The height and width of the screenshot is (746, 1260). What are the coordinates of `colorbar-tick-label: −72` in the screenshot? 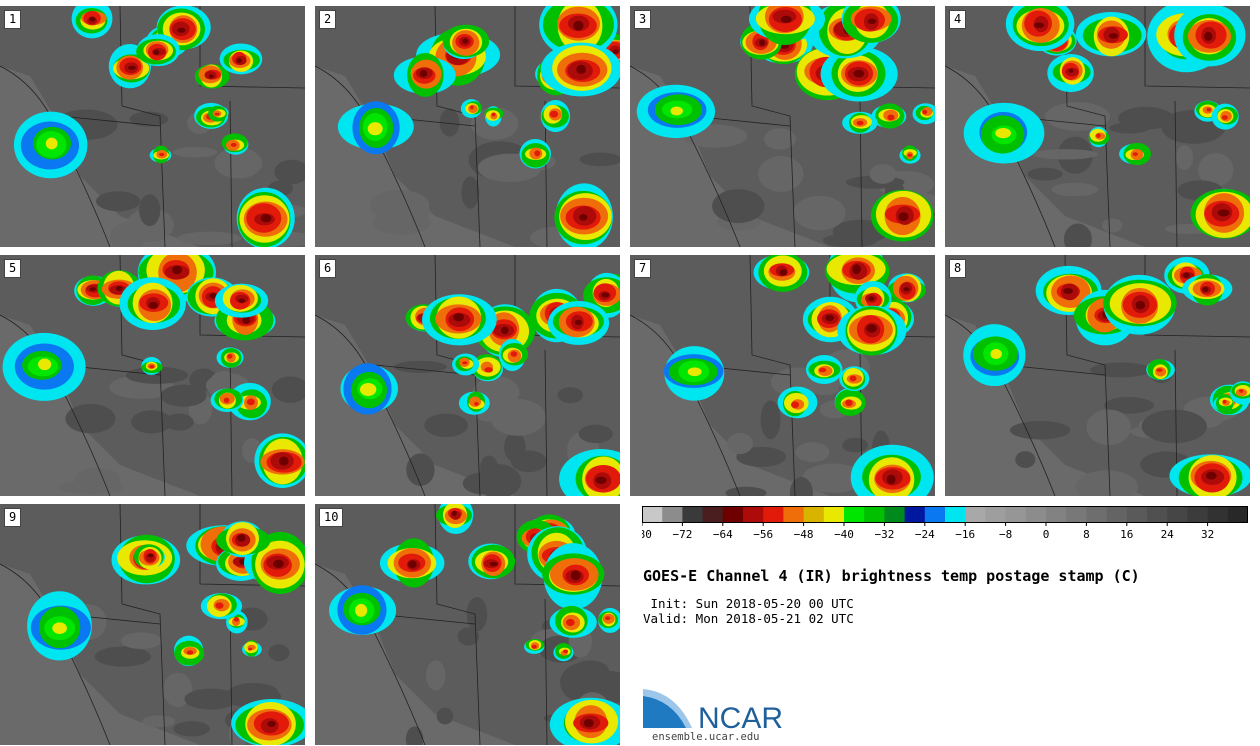 It's located at (682, 534).